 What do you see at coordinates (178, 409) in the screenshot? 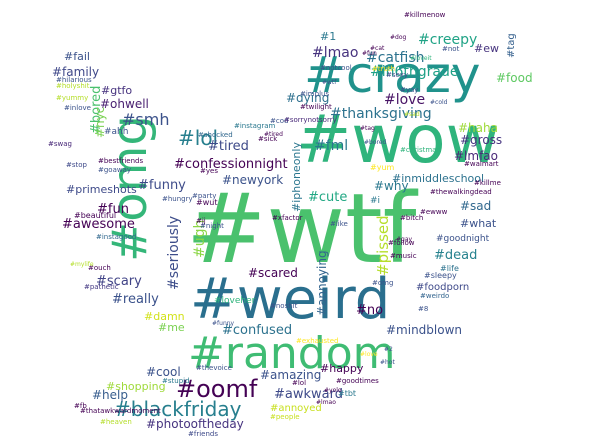
I see `cloud-word: #blackfriday` at bounding box center [178, 409].